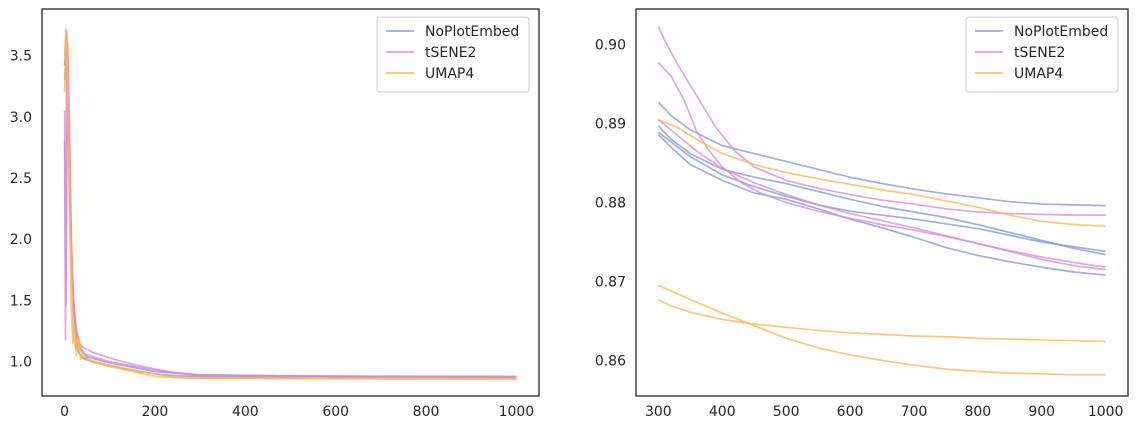 The width and height of the screenshot is (1139, 432). Describe the element at coordinates (610, 125) in the screenshot. I see `y-tick-label: 0.89` at that location.